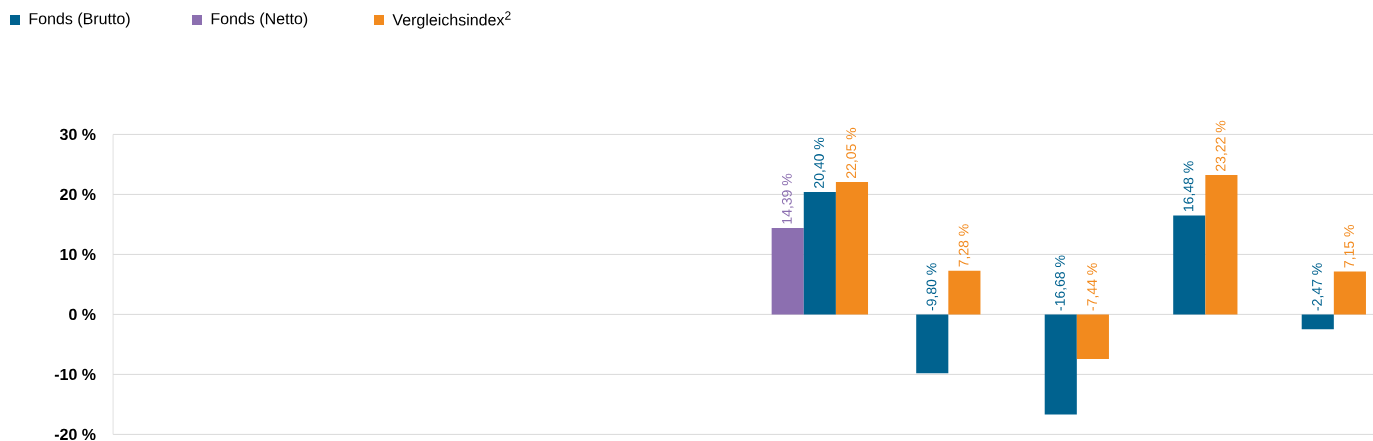 The height and width of the screenshot is (441, 1373). What do you see at coordinates (79, 20) in the screenshot?
I see `legend-label: Fonds (Brutto)` at bounding box center [79, 20].